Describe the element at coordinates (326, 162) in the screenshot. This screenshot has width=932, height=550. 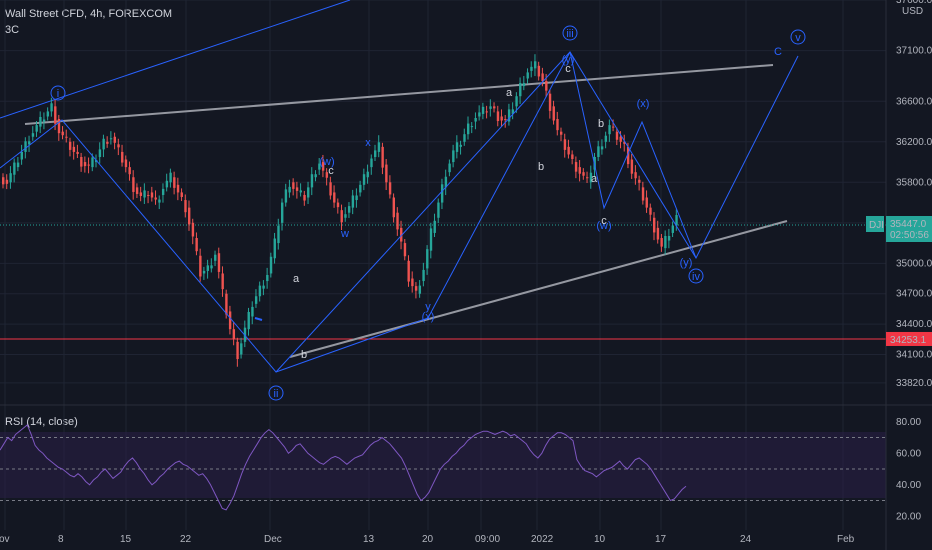
I see `wave-label-w-paren: (w)` at that location.